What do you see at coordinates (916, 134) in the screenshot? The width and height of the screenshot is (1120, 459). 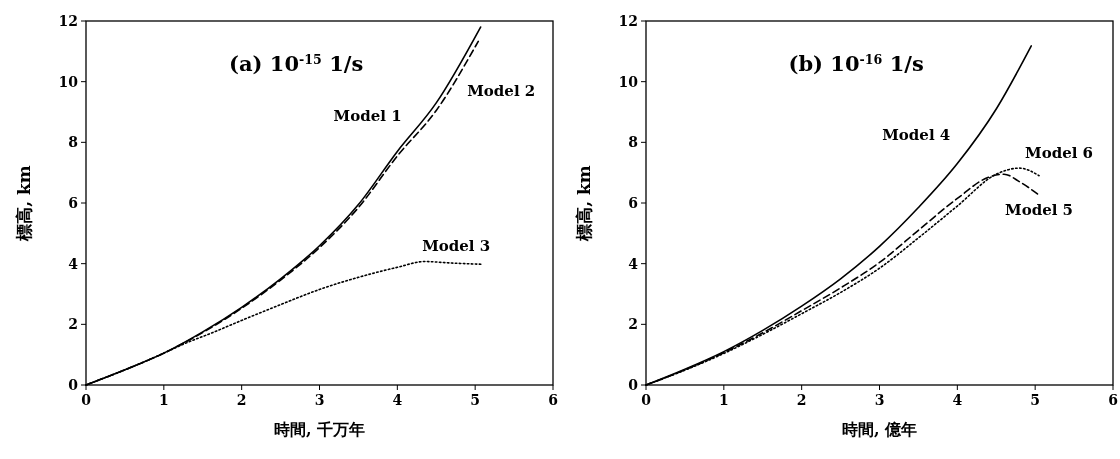 I see `series-label: Model 4` at bounding box center [916, 134].